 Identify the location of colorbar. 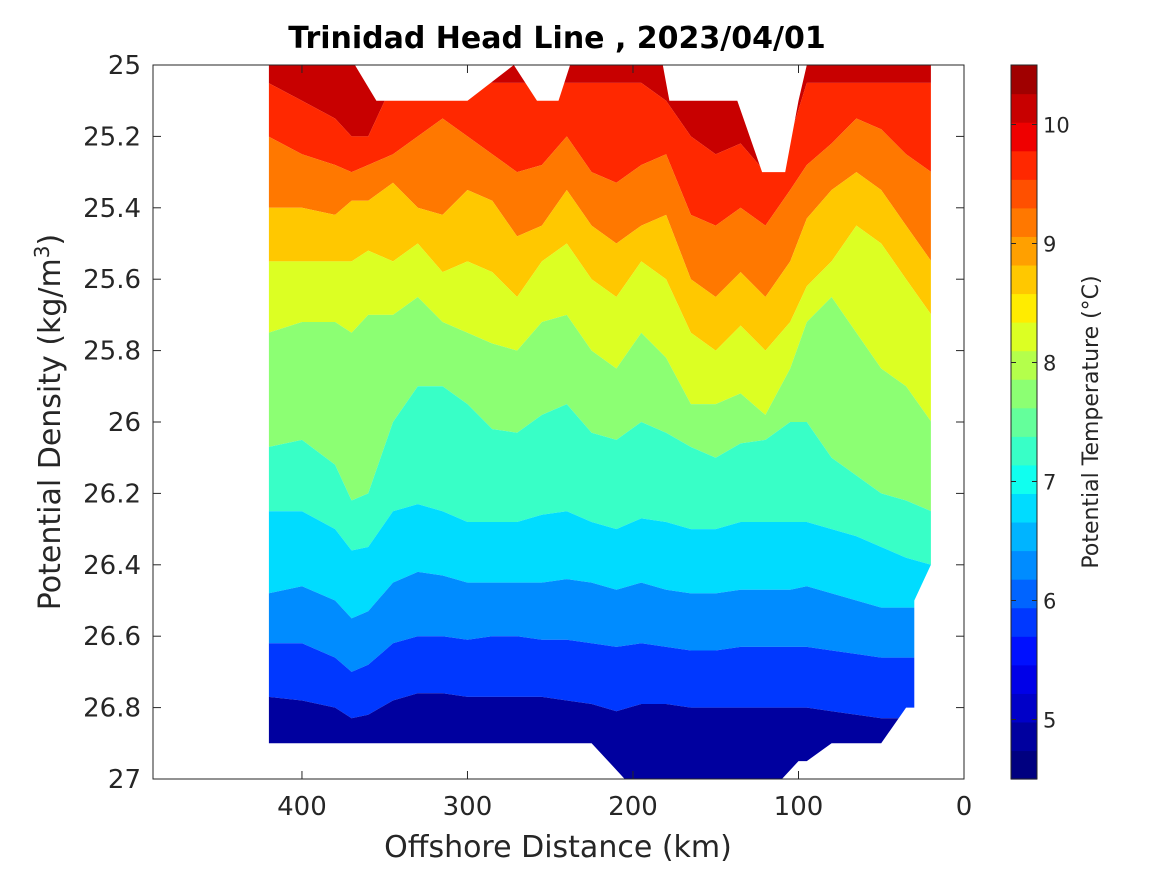
(1024, 422).